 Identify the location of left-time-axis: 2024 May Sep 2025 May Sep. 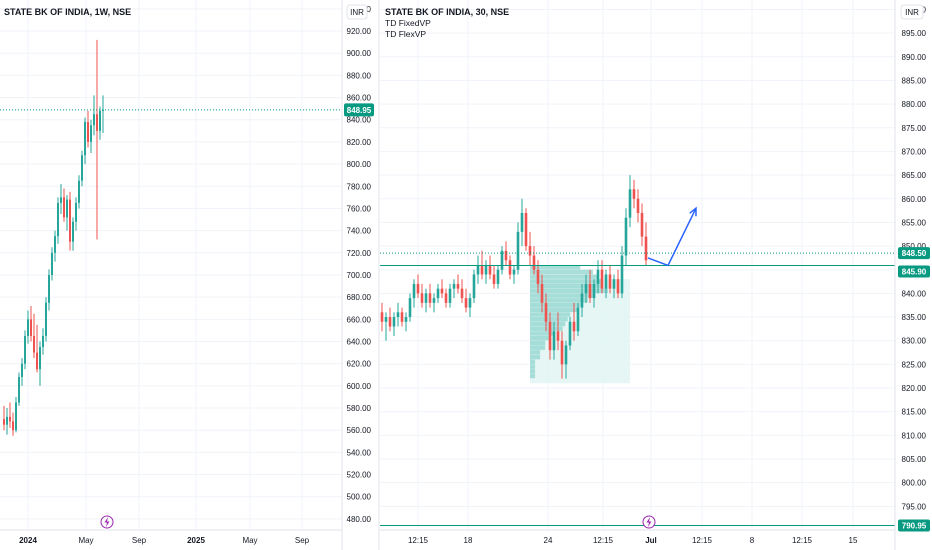
(164, 540).